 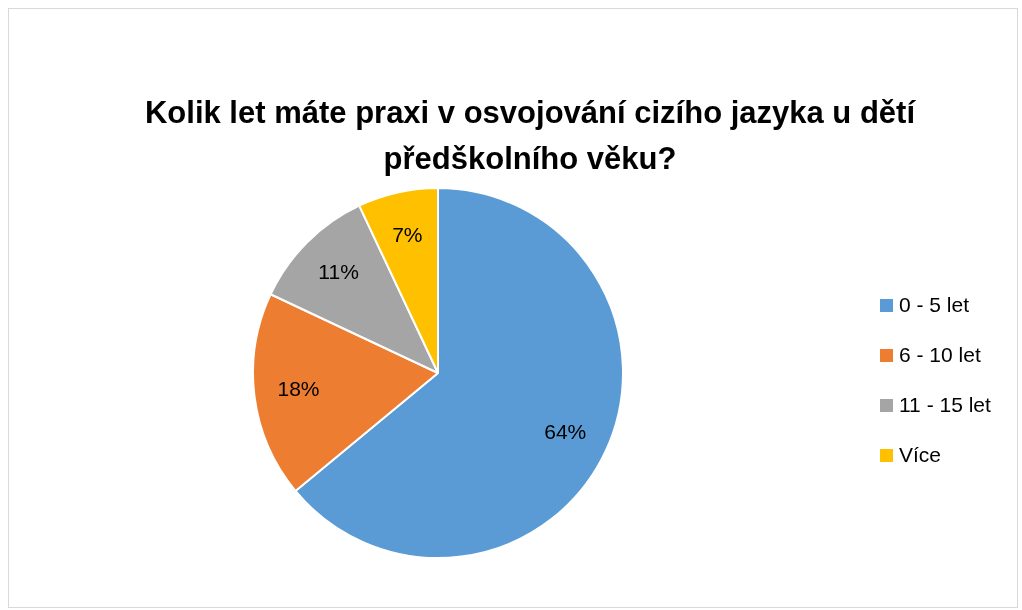 I want to click on data-label: 11%, so click(x=338, y=272).